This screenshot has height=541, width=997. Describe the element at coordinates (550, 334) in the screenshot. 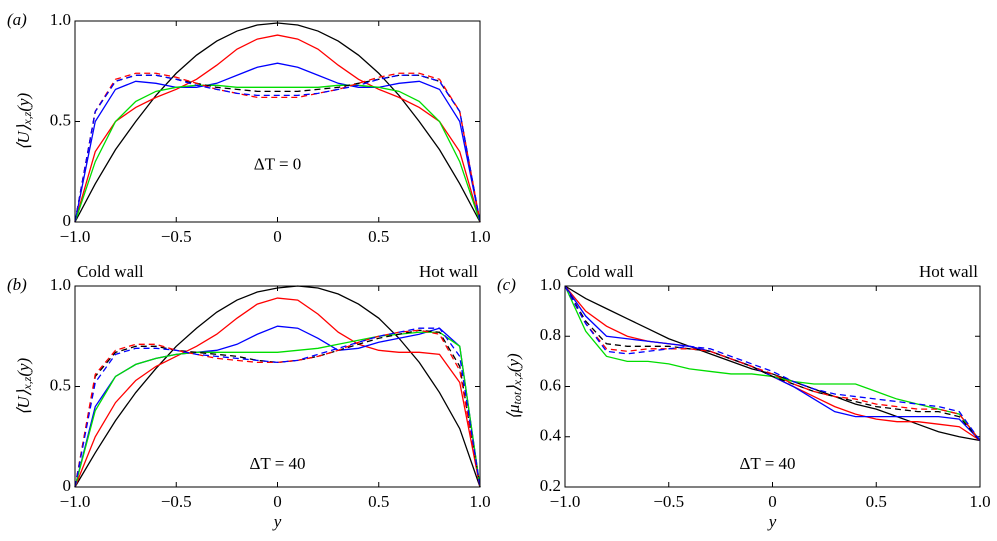

I see `y-tick-label: 0.8` at that location.